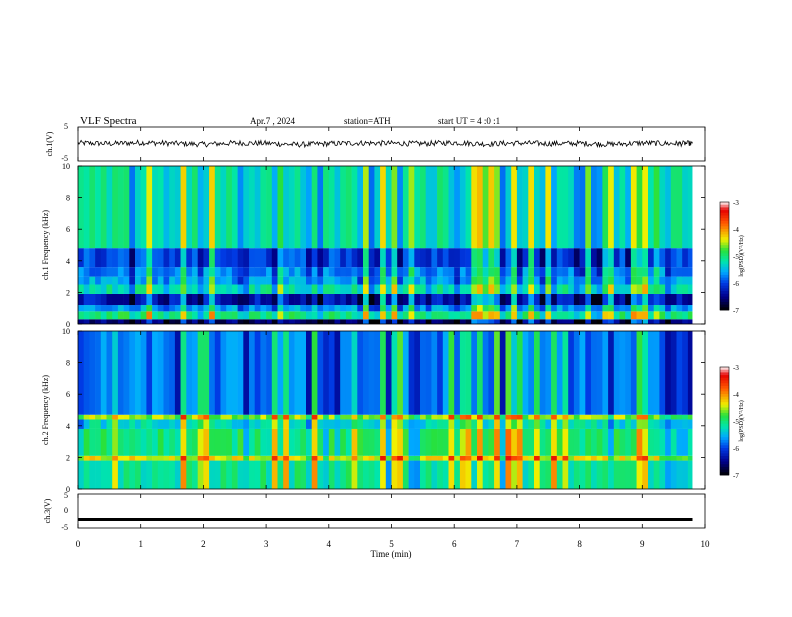  What do you see at coordinates (66, 510) in the screenshot?
I see `ch3-ytick-mid: 0` at bounding box center [66, 510].